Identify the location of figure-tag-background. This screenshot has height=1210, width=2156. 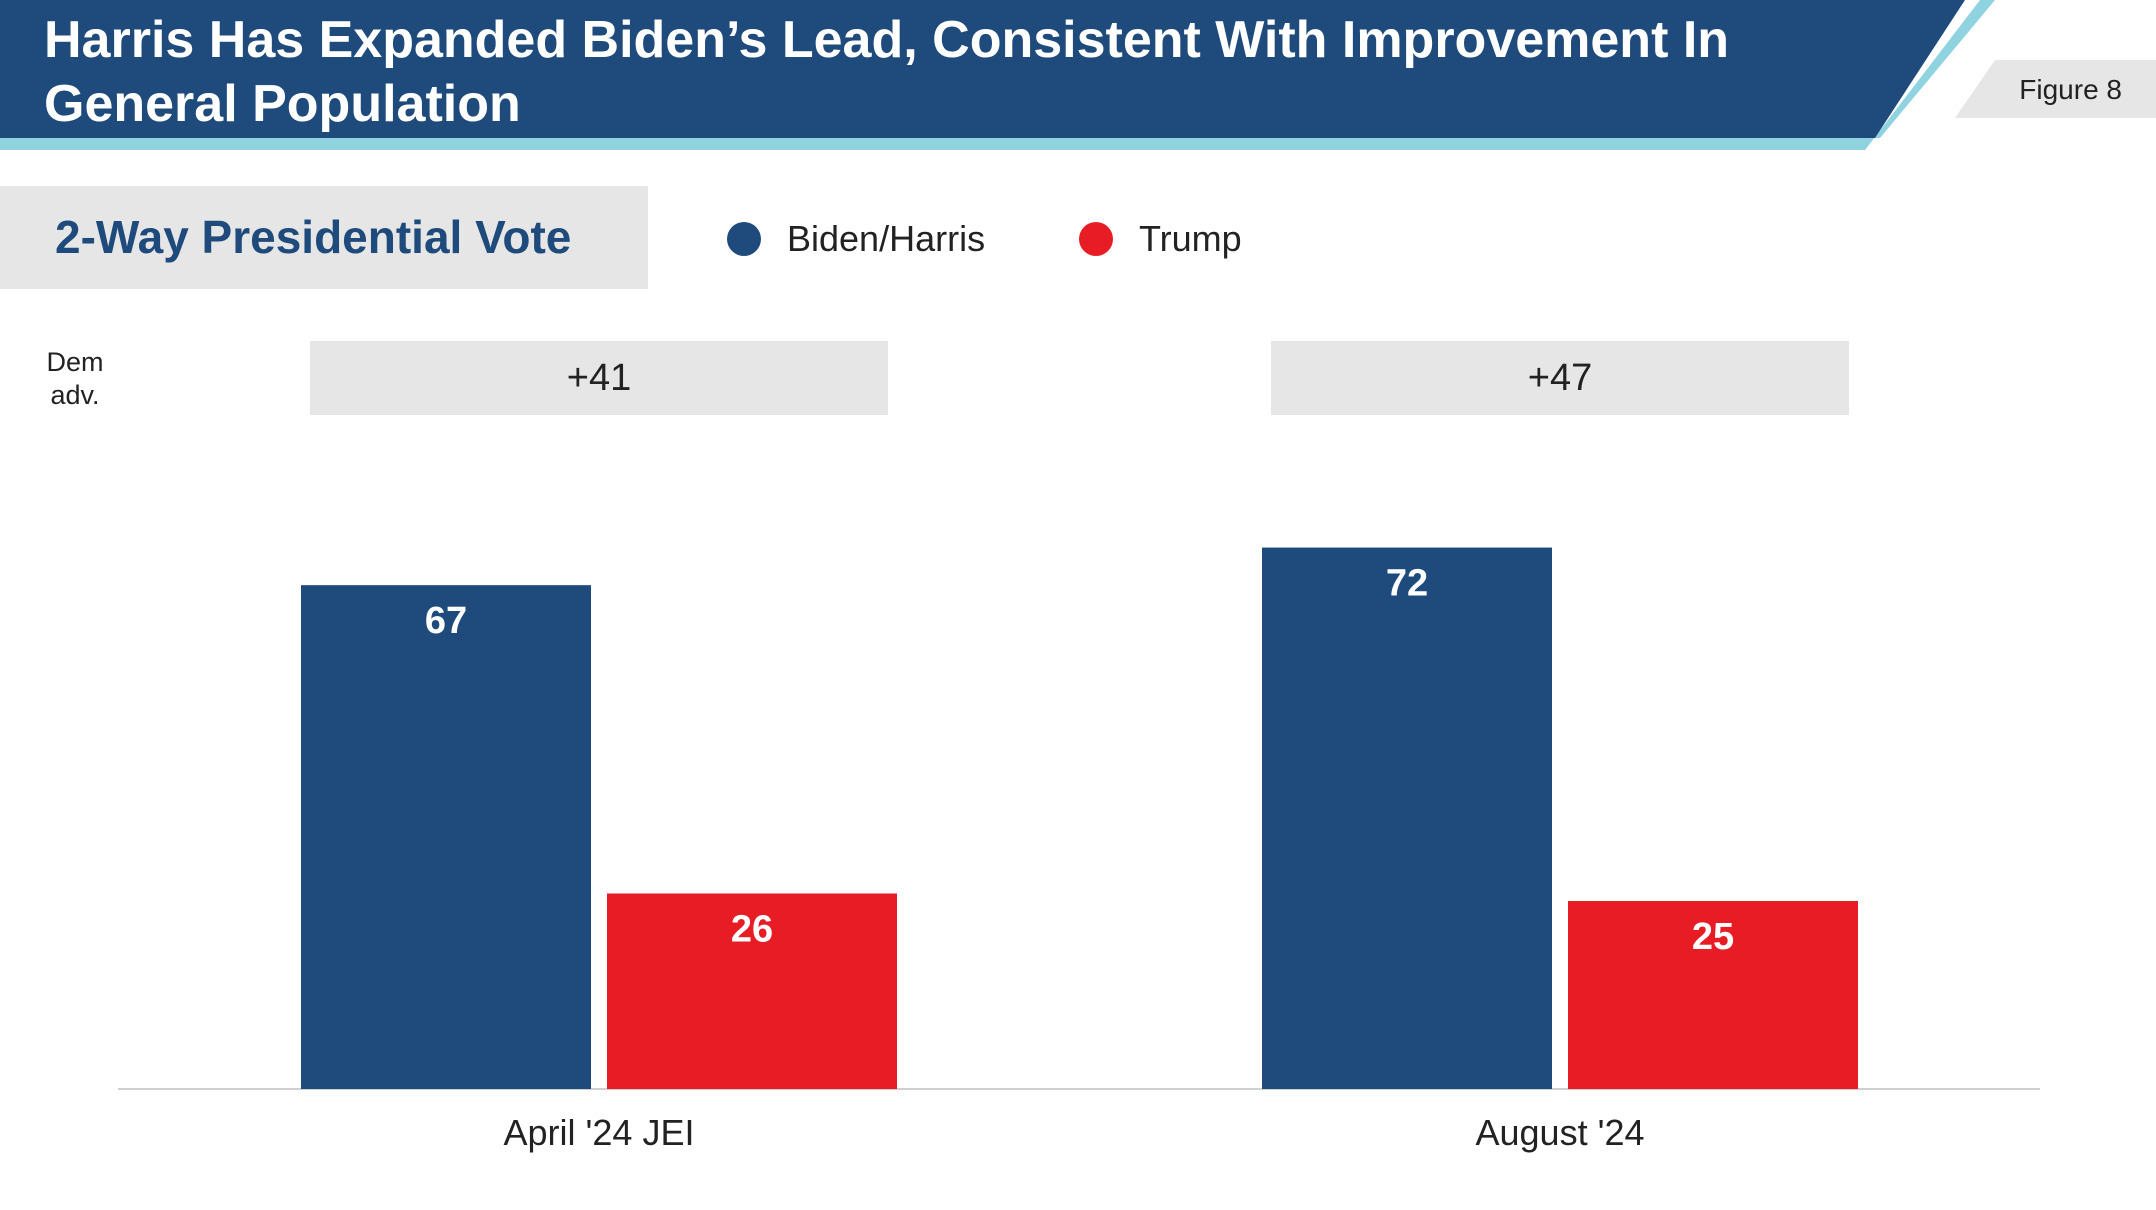
(2055, 89).